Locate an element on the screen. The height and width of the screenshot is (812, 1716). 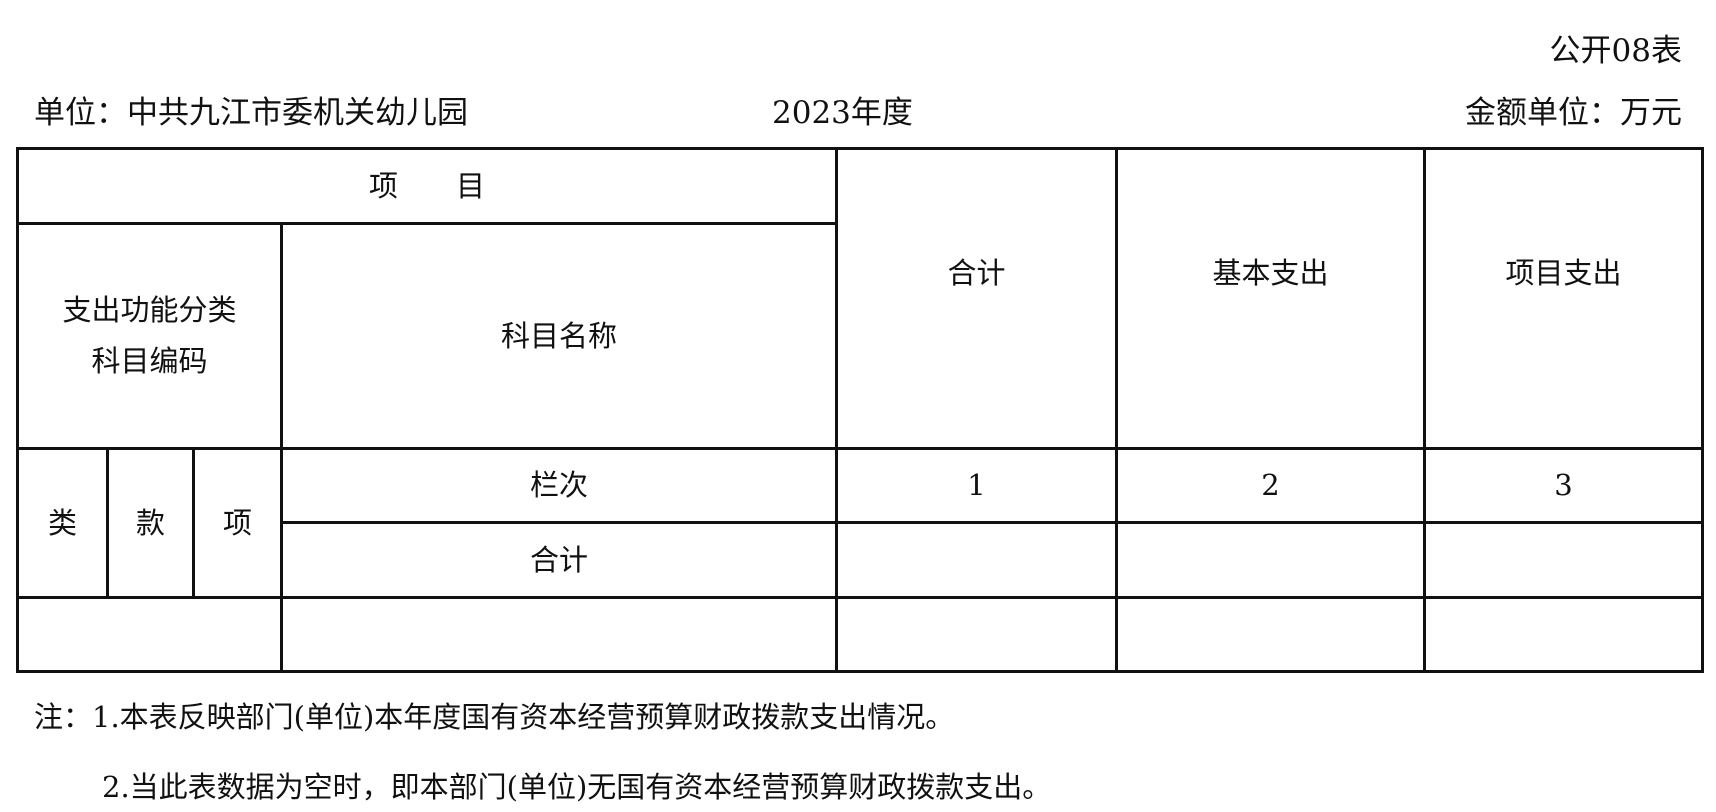
form-code: 公开08表 is located at coordinates (1615, 51).